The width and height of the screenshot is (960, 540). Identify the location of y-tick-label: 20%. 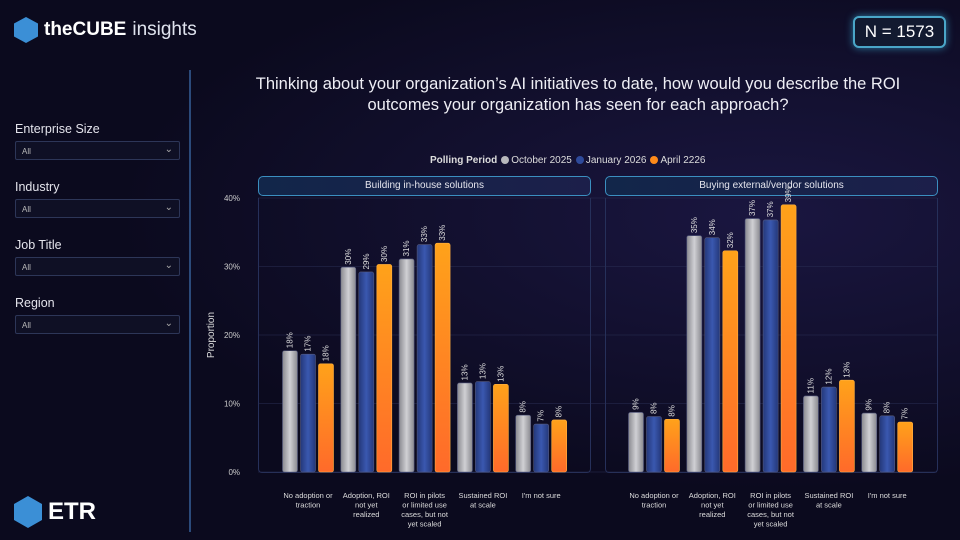
(232, 335).